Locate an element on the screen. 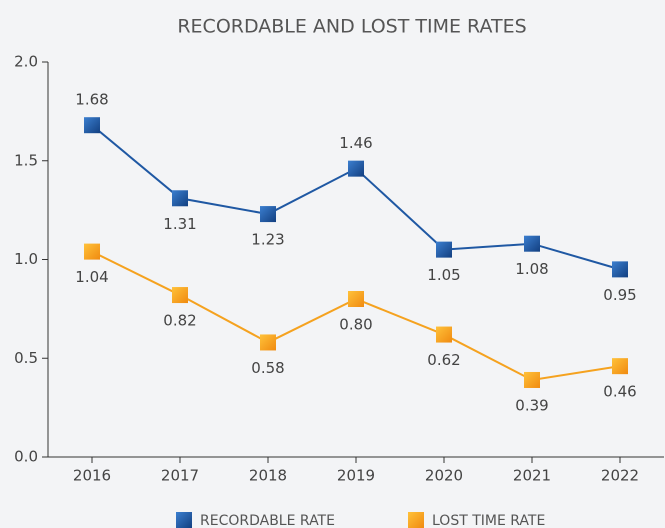  legend-label: RECORDABLE RATE is located at coordinates (267, 520).